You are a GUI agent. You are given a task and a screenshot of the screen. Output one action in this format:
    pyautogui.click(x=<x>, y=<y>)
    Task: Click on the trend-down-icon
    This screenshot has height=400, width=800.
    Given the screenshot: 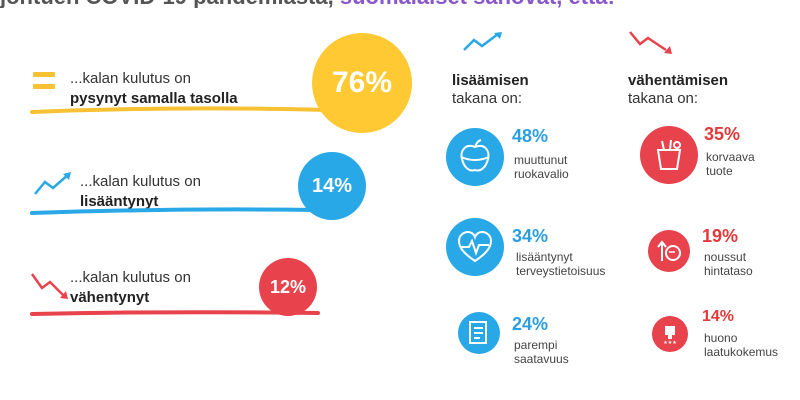 What is the action you would take?
    pyautogui.click(x=49, y=286)
    